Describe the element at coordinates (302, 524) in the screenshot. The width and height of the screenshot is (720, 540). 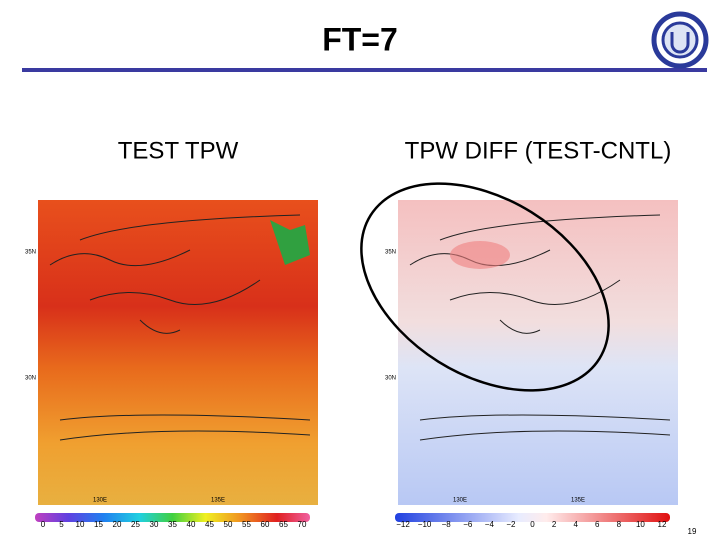
I see `colorbar-tick-label: 70` at that location.